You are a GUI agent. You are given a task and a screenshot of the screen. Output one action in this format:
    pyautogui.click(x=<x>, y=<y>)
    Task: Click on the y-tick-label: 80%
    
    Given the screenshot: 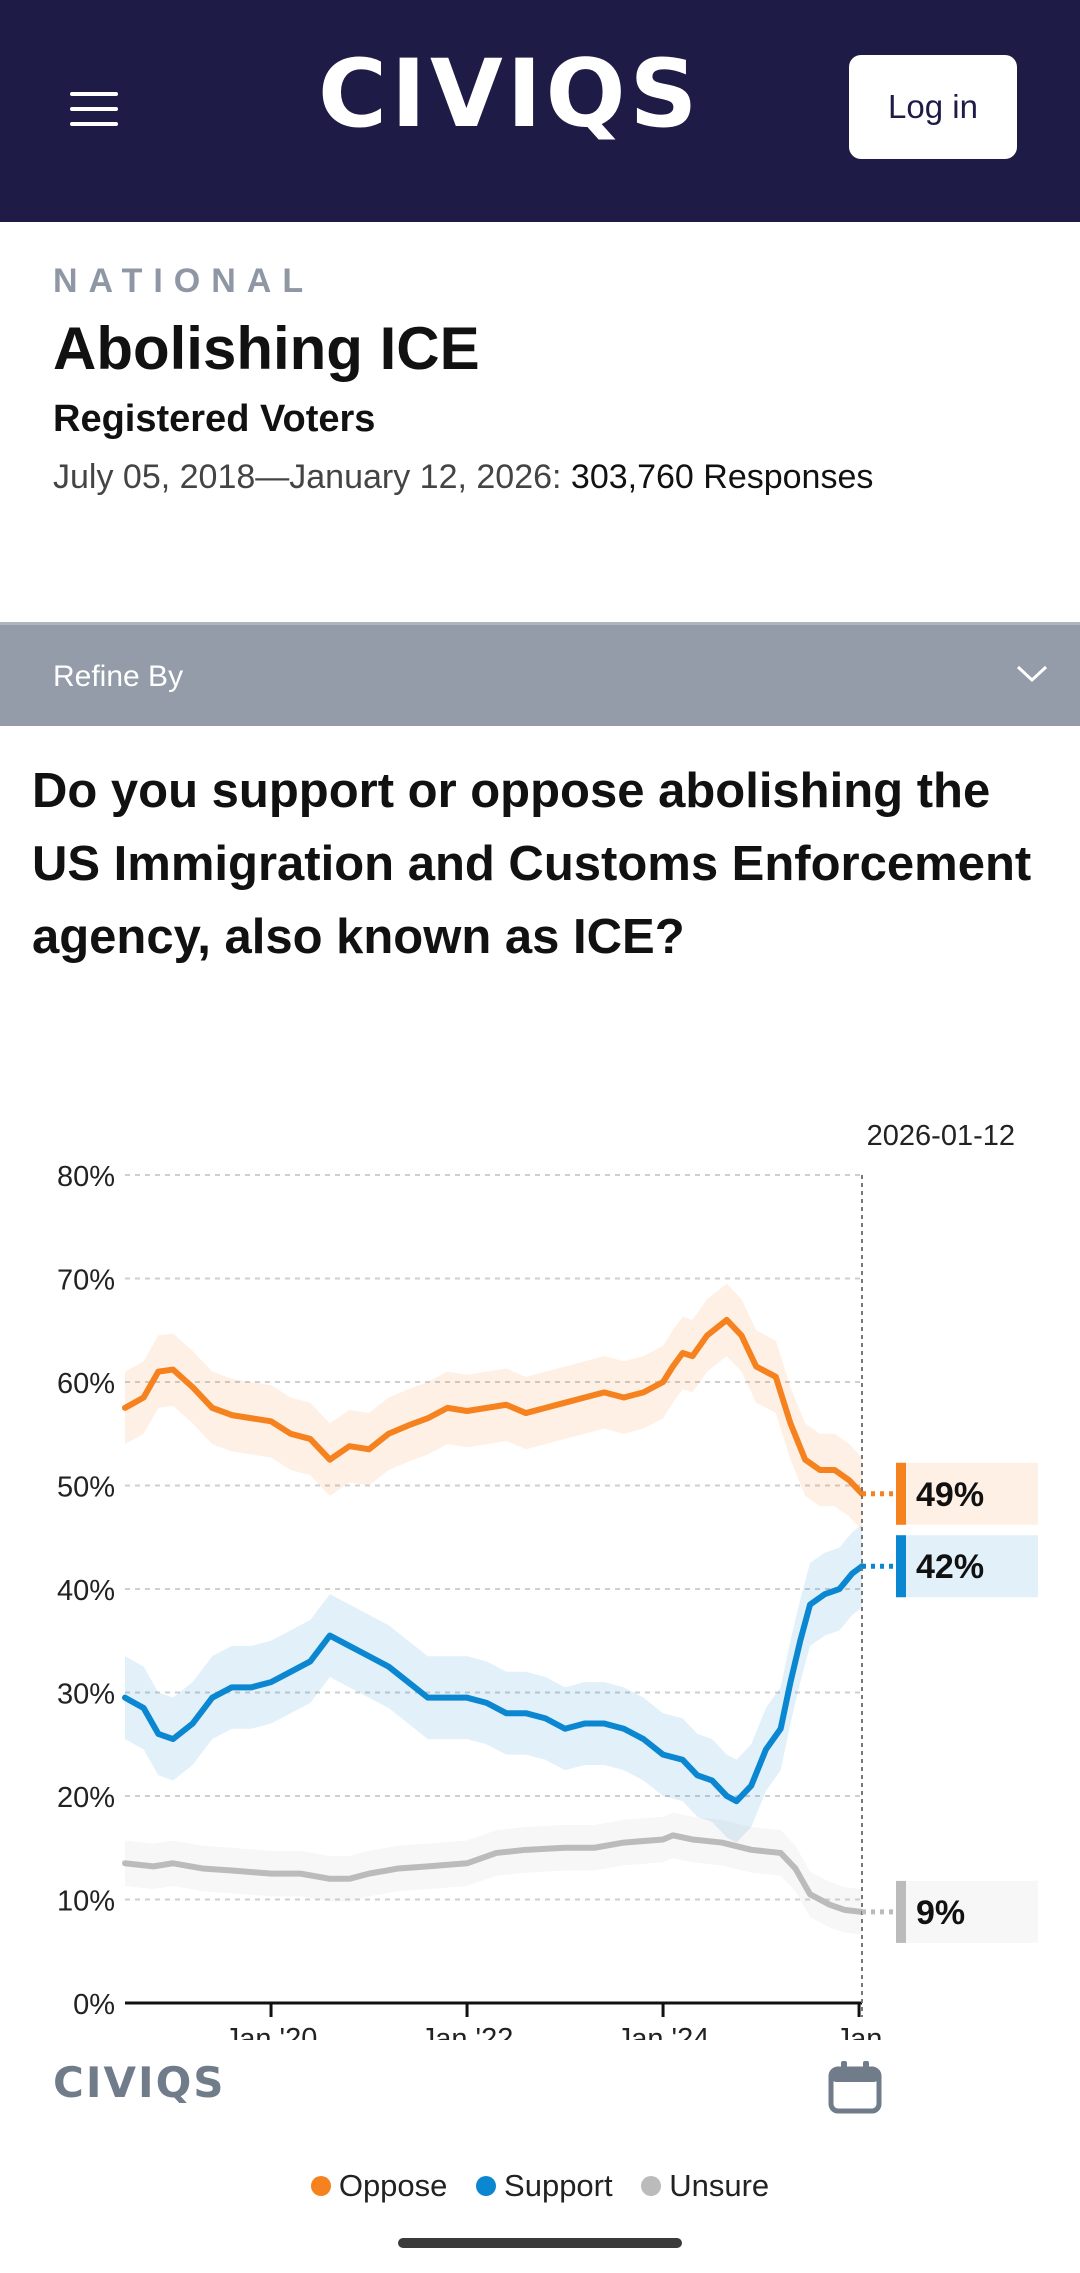 What is the action you would take?
    pyautogui.click(x=86, y=1177)
    